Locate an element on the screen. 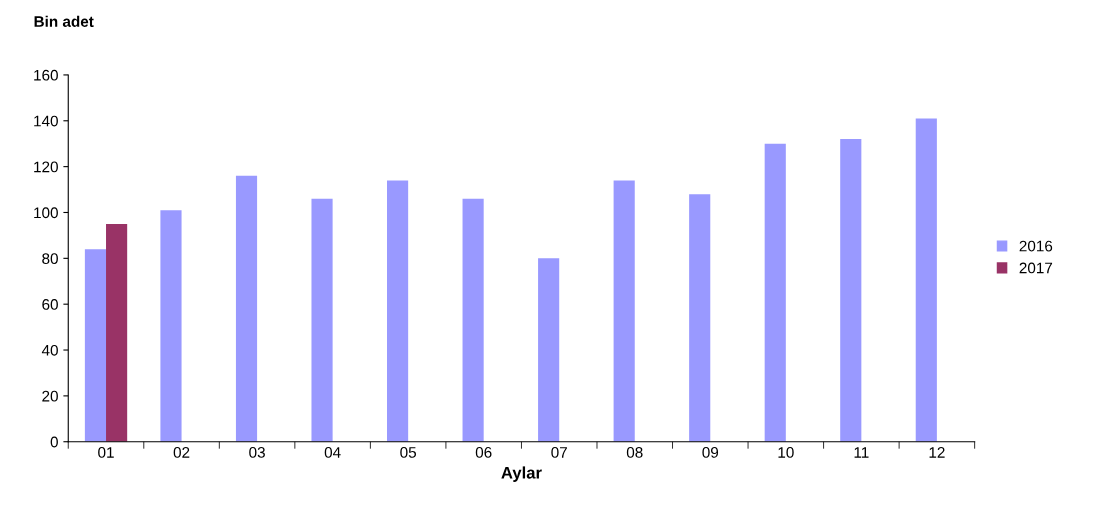 The image size is (1119, 524). x-tick-label: 11 is located at coordinates (861, 452).